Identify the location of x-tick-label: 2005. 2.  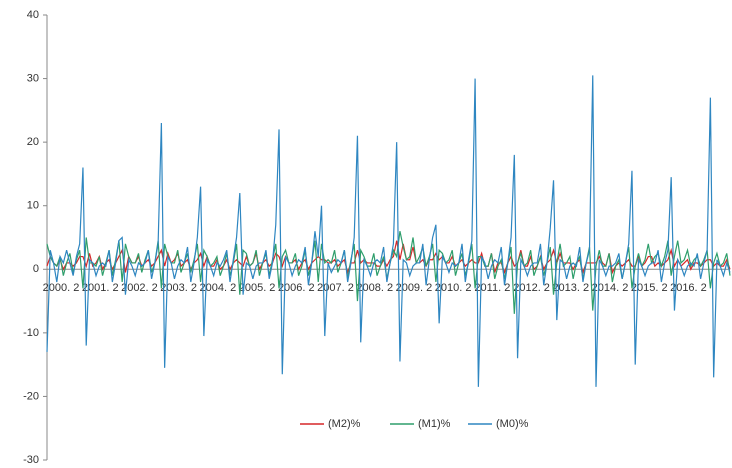
(257, 288).